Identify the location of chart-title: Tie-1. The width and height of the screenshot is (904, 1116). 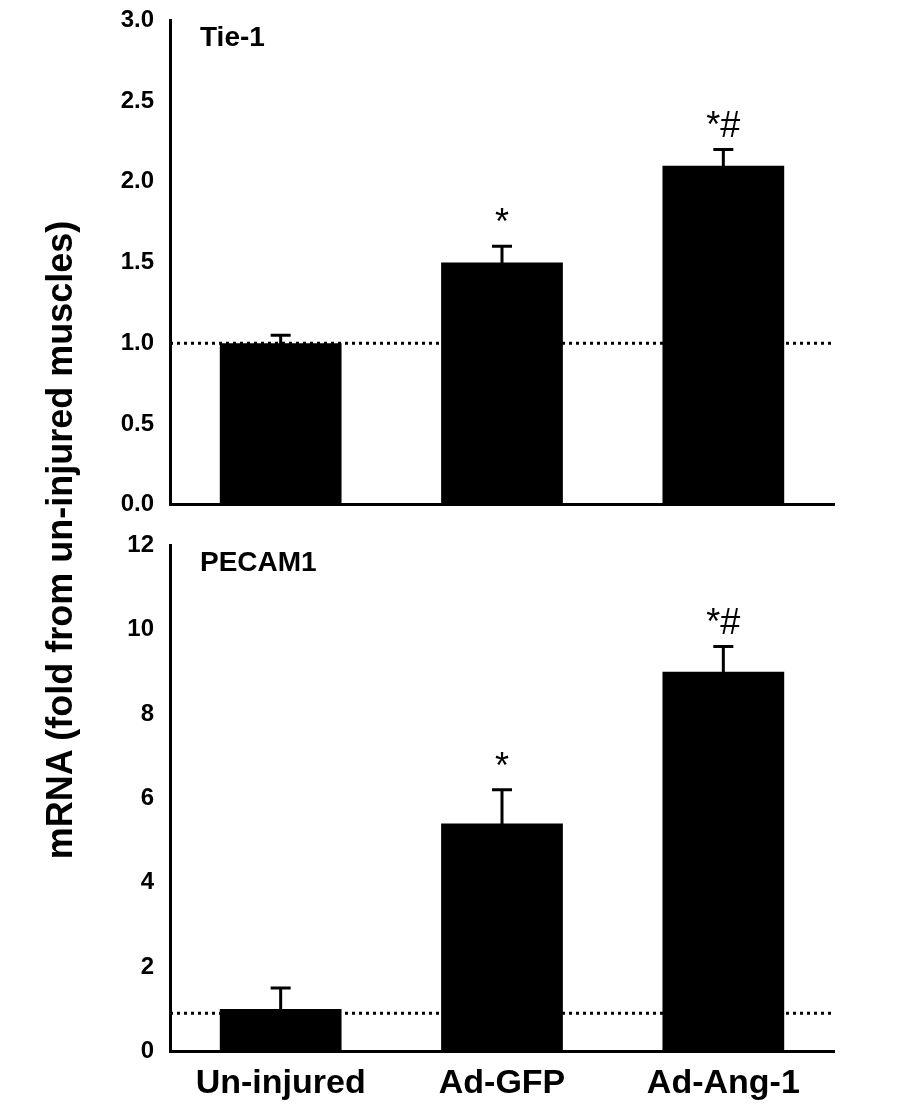
(232, 37).